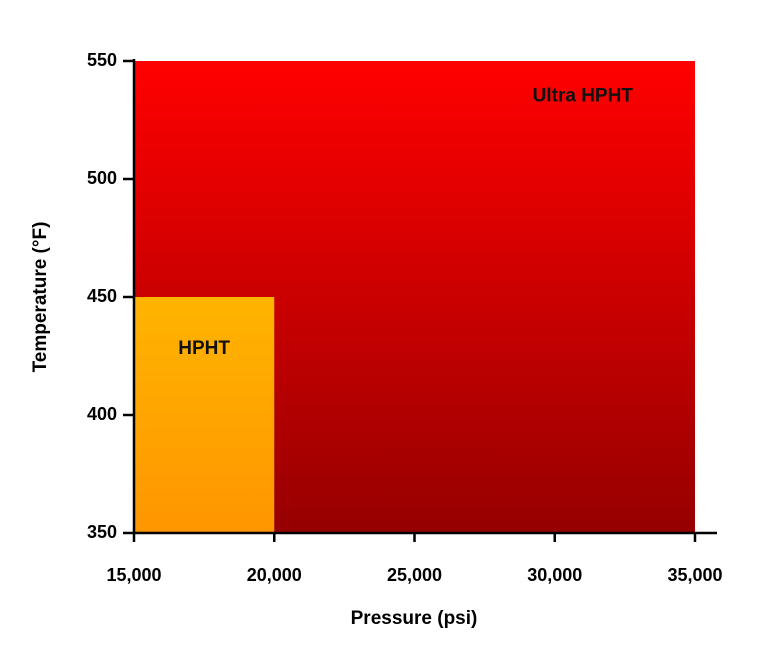  I want to click on x-tick-label: 20,000, so click(274, 575).